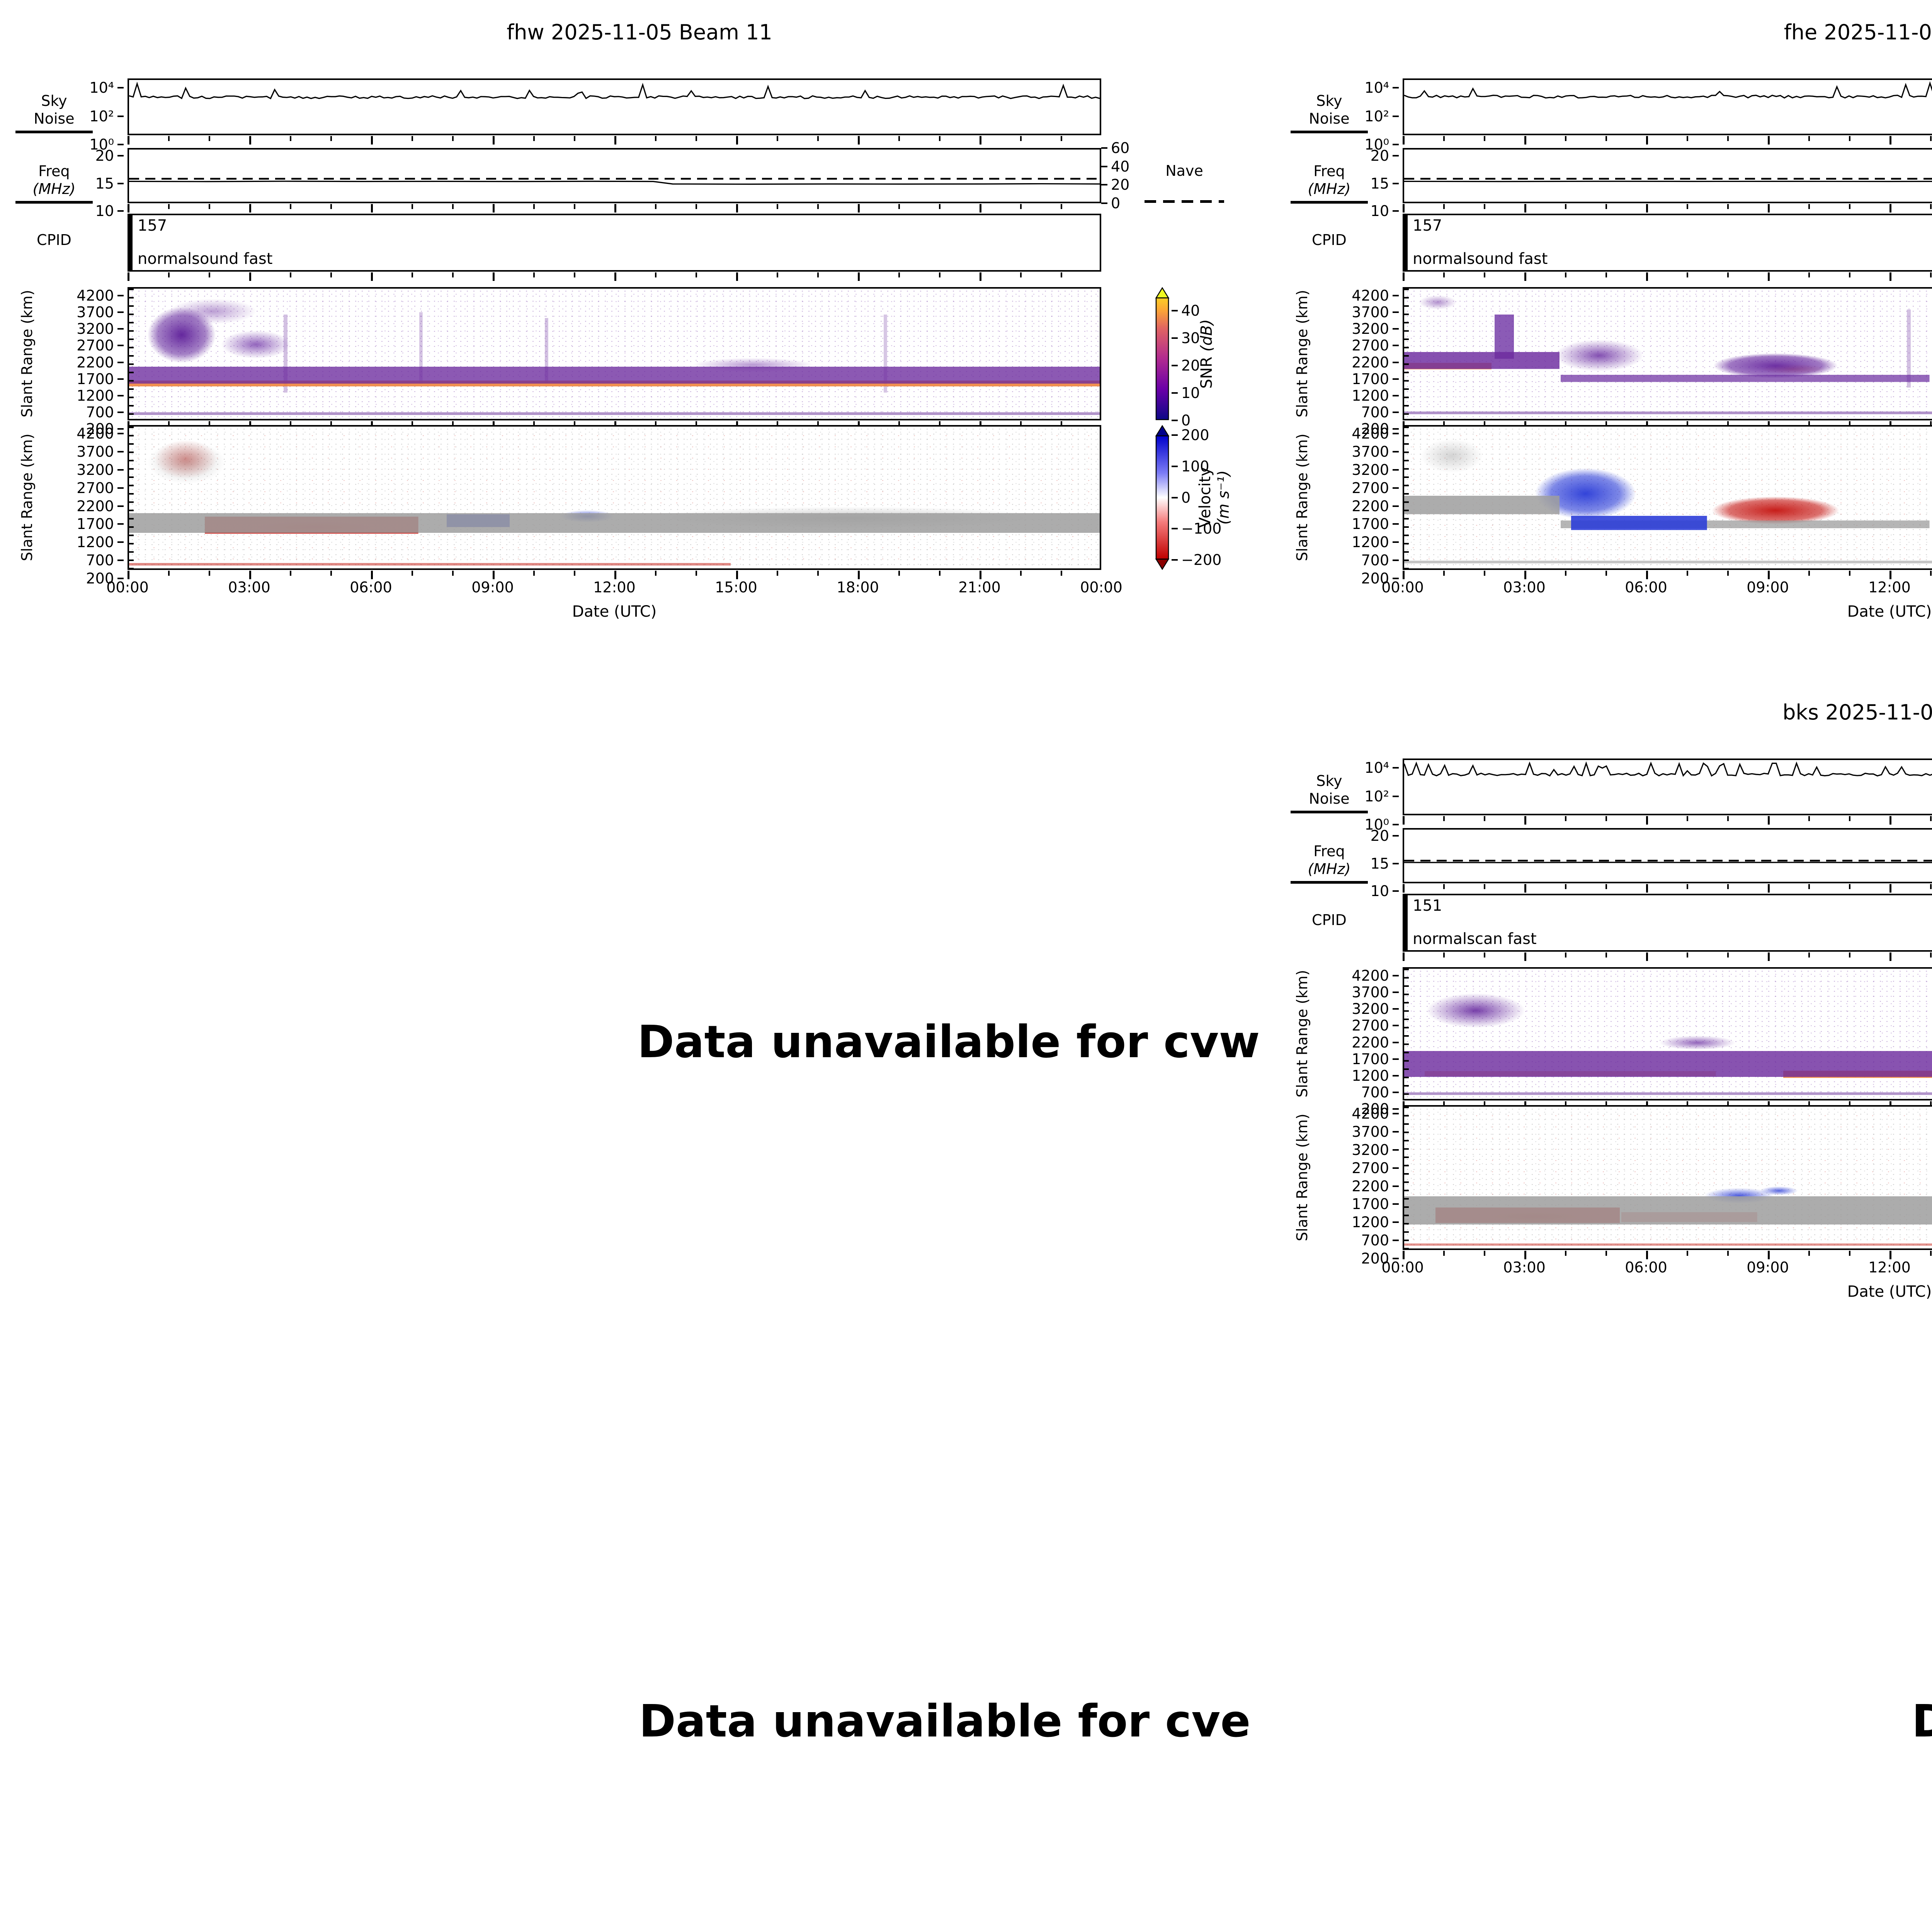 This screenshot has width=1932, height=1932. What do you see at coordinates (1889, 1292) in the screenshot?
I see `time-axis-label: Date (UTC)` at bounding box center [1889, 1292].